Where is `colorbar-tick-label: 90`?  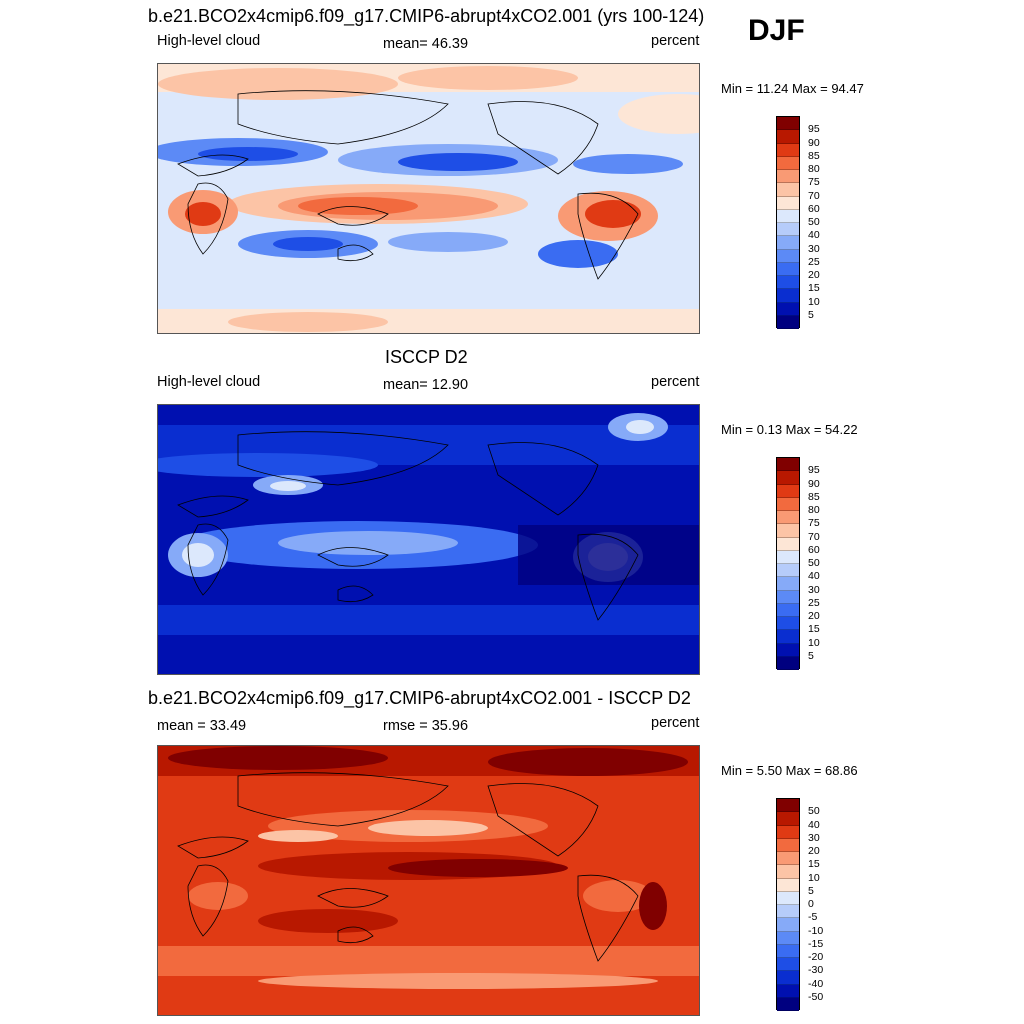
colorbar-tick-label: 90 is located at coordinates (814, 142).